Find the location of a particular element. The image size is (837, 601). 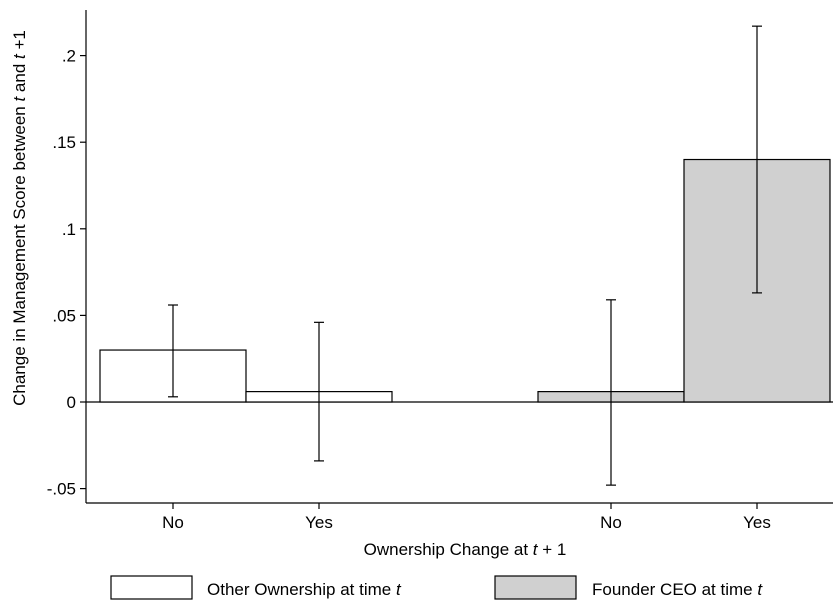

x-axis-title: Ownership Change at t + 1 is located at coordinates (465, 549).